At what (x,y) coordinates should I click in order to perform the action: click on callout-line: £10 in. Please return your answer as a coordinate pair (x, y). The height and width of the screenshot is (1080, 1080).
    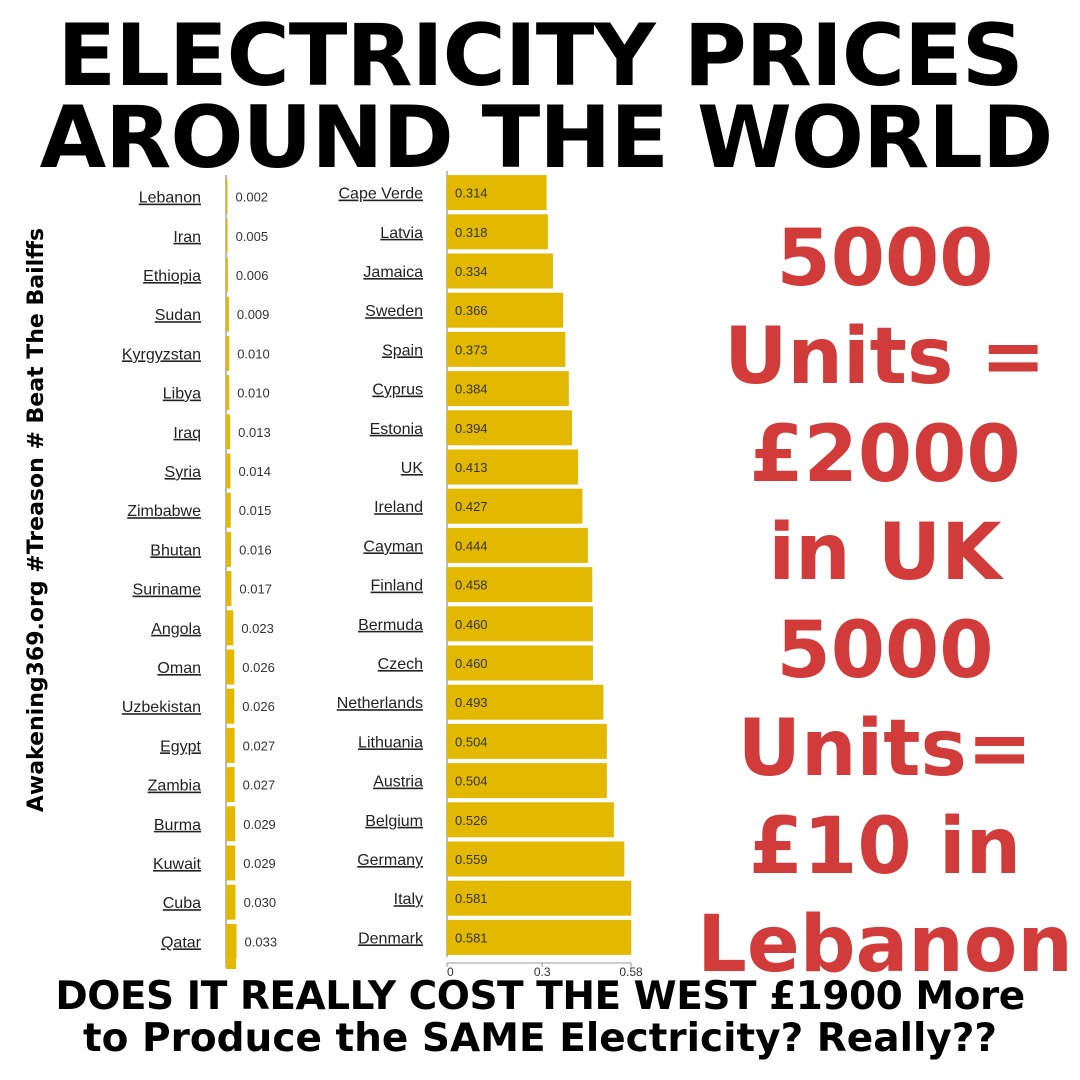
    Looking at the image, I should click on (885, 847).